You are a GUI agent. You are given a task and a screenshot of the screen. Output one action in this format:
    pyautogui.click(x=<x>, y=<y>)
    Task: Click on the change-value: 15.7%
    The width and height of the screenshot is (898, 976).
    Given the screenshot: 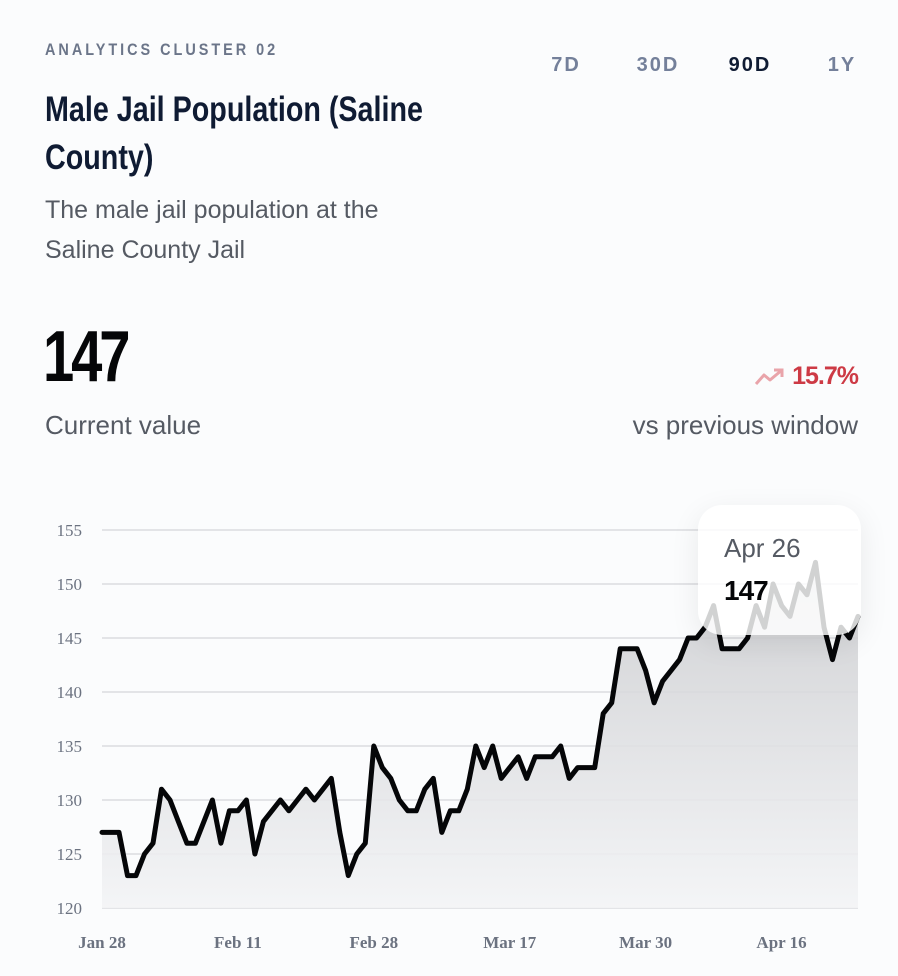 What is the action you would take?
    pyautogui.click(x=825, y=376)
    